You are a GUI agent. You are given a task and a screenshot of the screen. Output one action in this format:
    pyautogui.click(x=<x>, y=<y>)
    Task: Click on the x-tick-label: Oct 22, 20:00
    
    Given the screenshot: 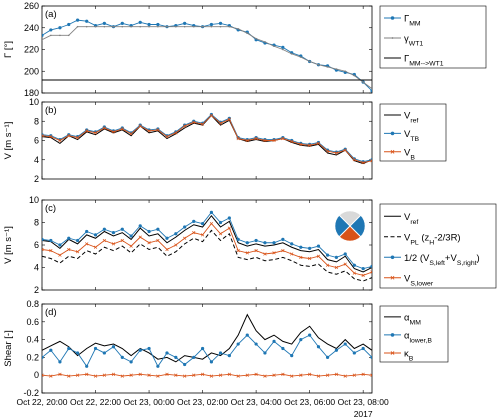 What is the action you would take?
    pyautogui.click(x=41, y=402)
    